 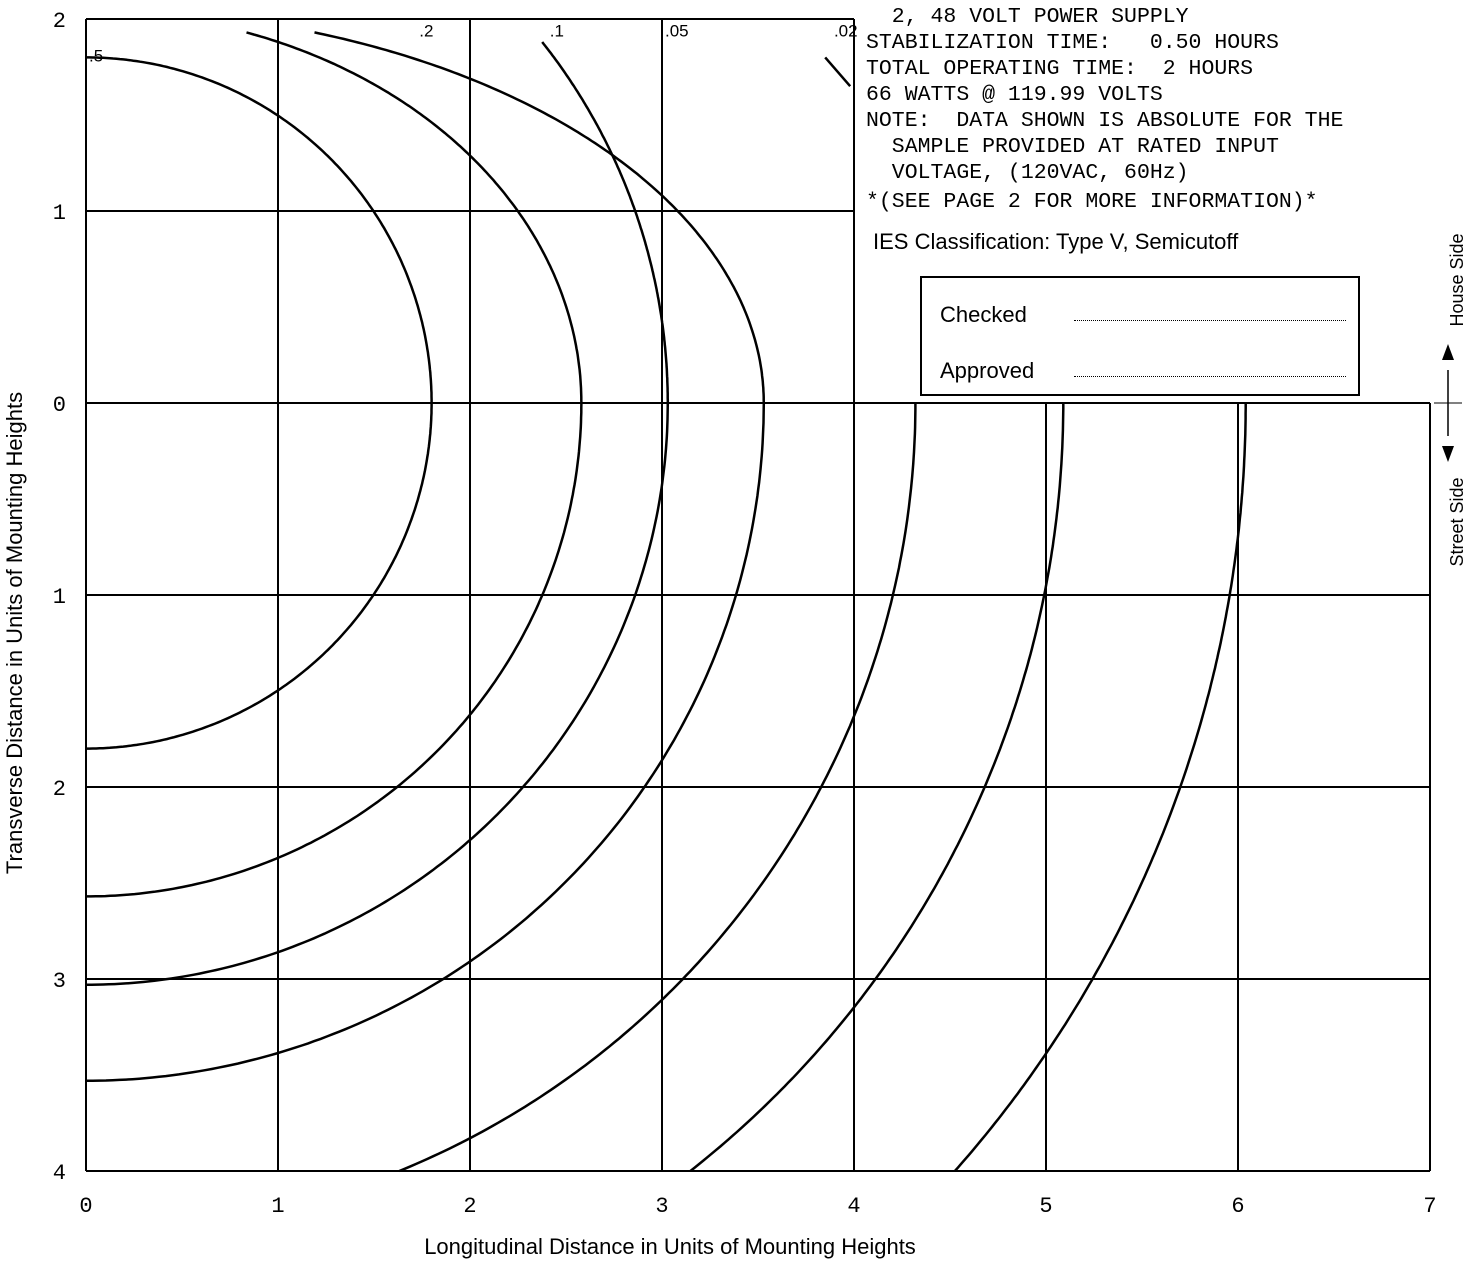 I want to click on contour-label: .02, so click(x=846, y=30).